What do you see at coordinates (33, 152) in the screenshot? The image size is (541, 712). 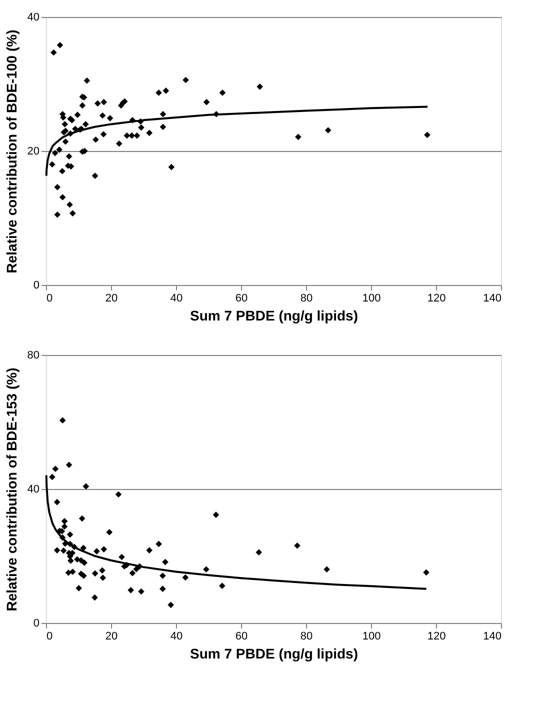 I see `y-tick-label: 20` at bounding box center [33, 152].